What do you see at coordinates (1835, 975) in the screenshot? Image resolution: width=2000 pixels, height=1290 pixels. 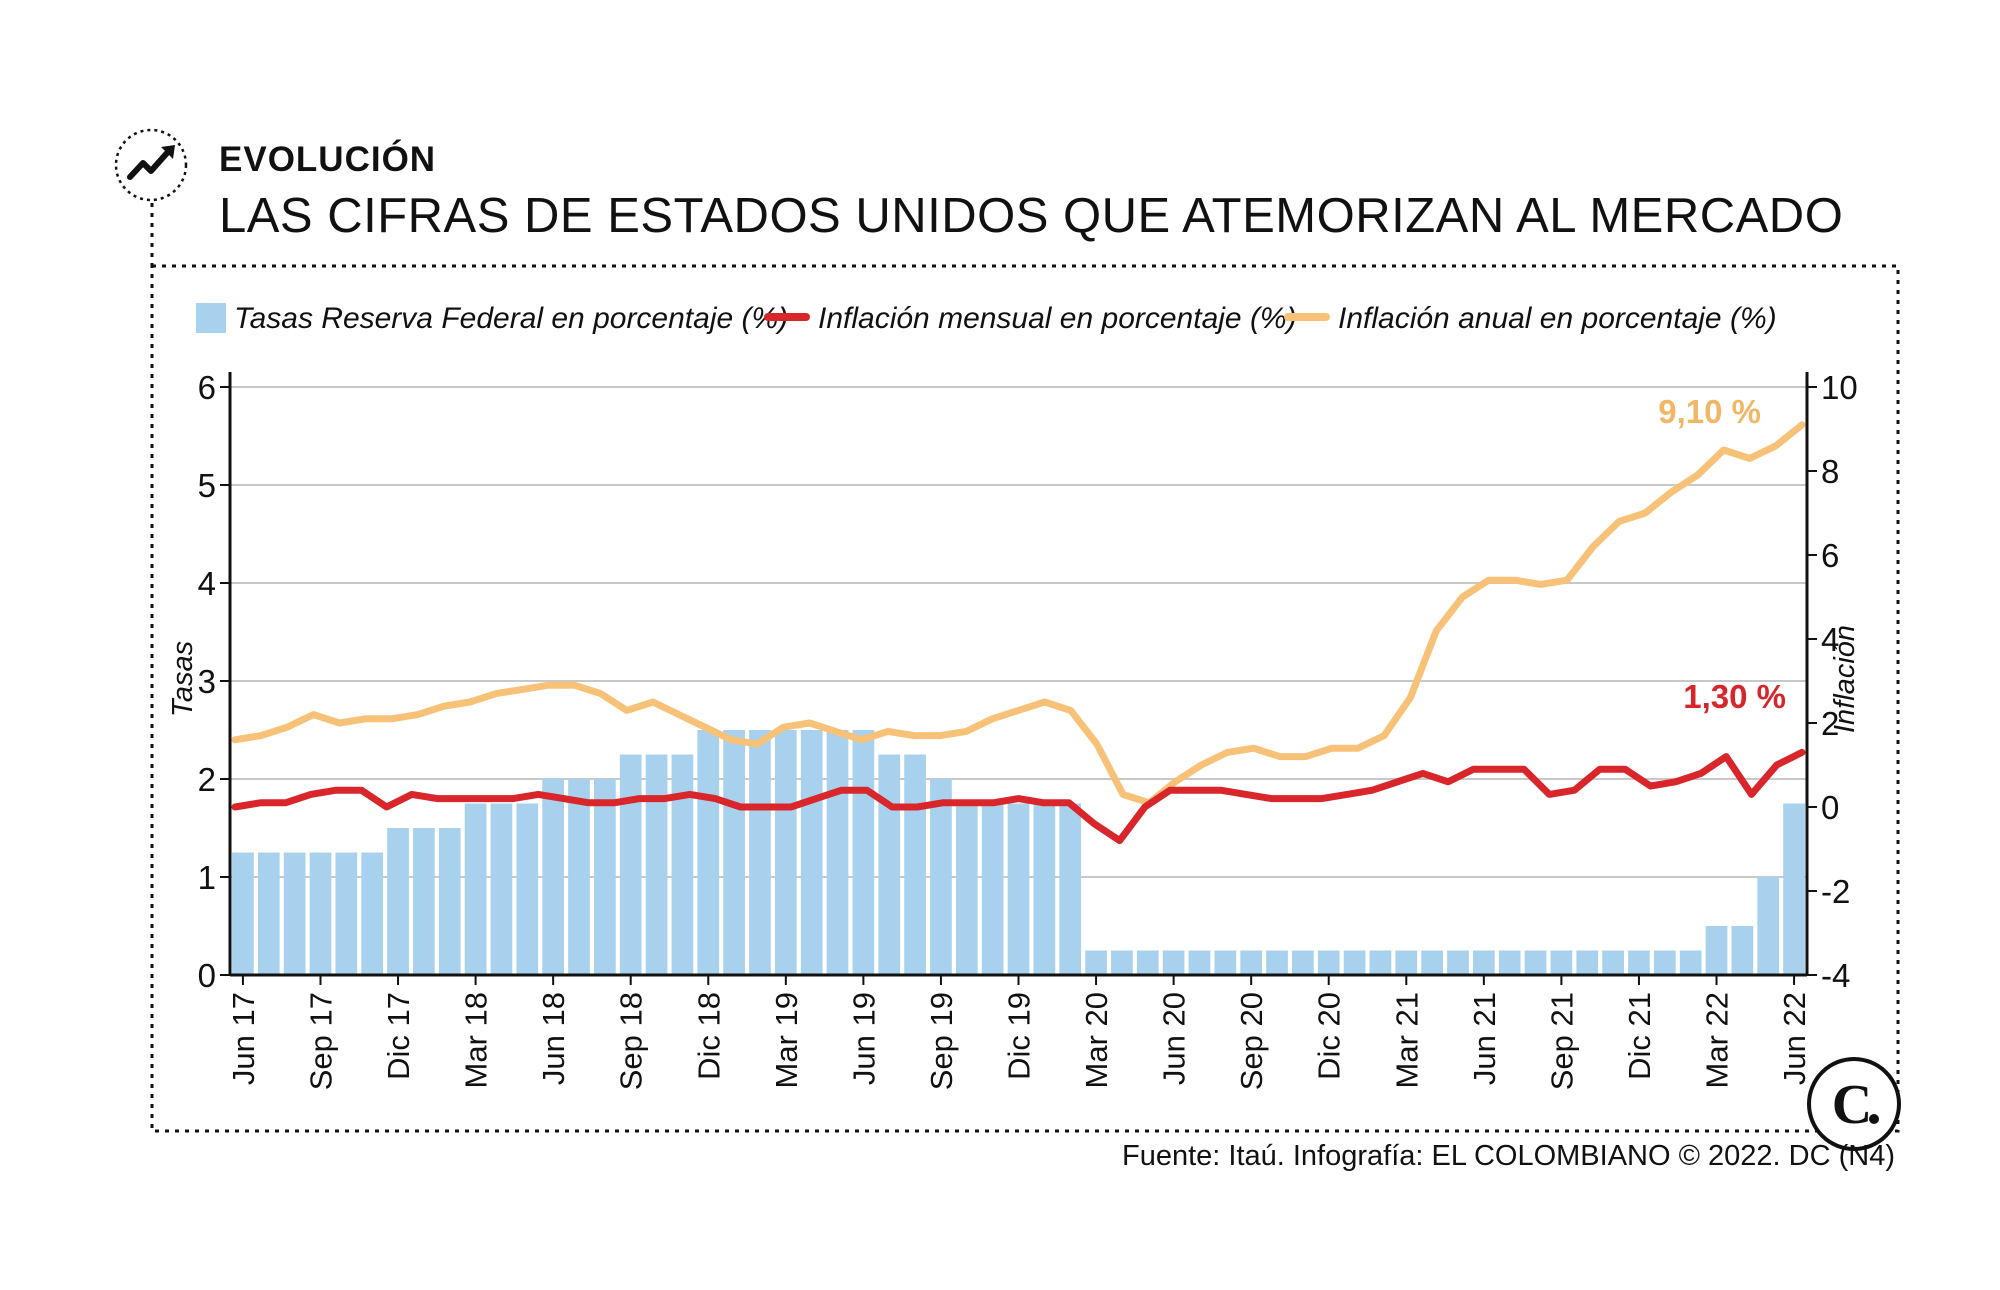 I see `y-tick-label-right: -4` at bounding box center [1835, 975].